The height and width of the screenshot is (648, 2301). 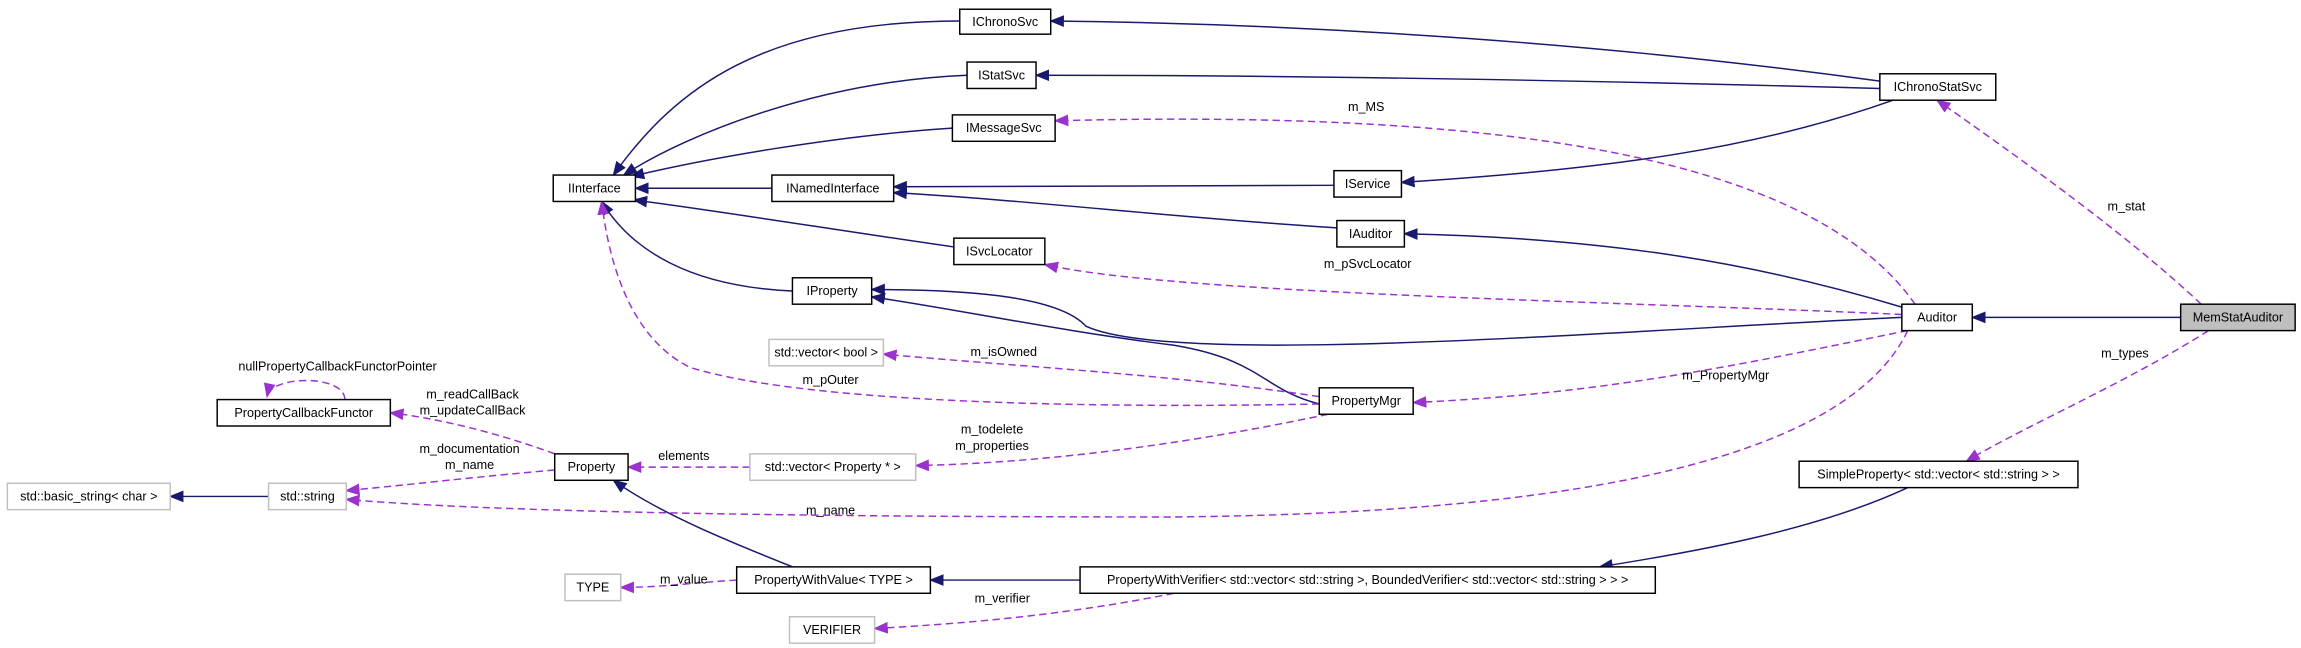 I want to click on node: IChronoSvc, so click(x=1005, y=21).